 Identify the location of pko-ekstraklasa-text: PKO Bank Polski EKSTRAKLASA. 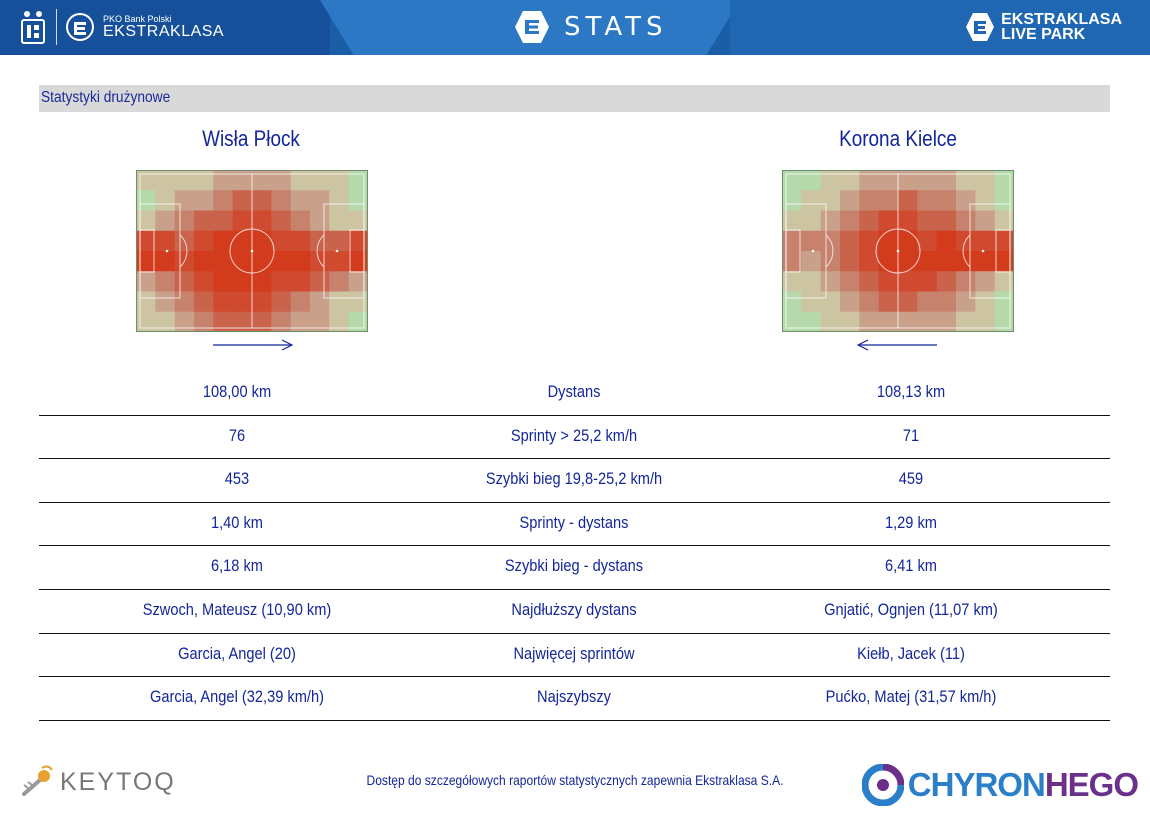
(163, 27).